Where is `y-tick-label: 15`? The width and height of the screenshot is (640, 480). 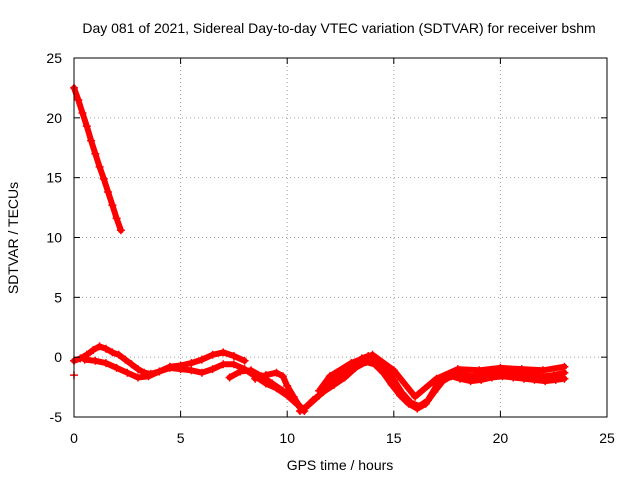
y-tick-label: 15 is located at coordinates (54, 178).